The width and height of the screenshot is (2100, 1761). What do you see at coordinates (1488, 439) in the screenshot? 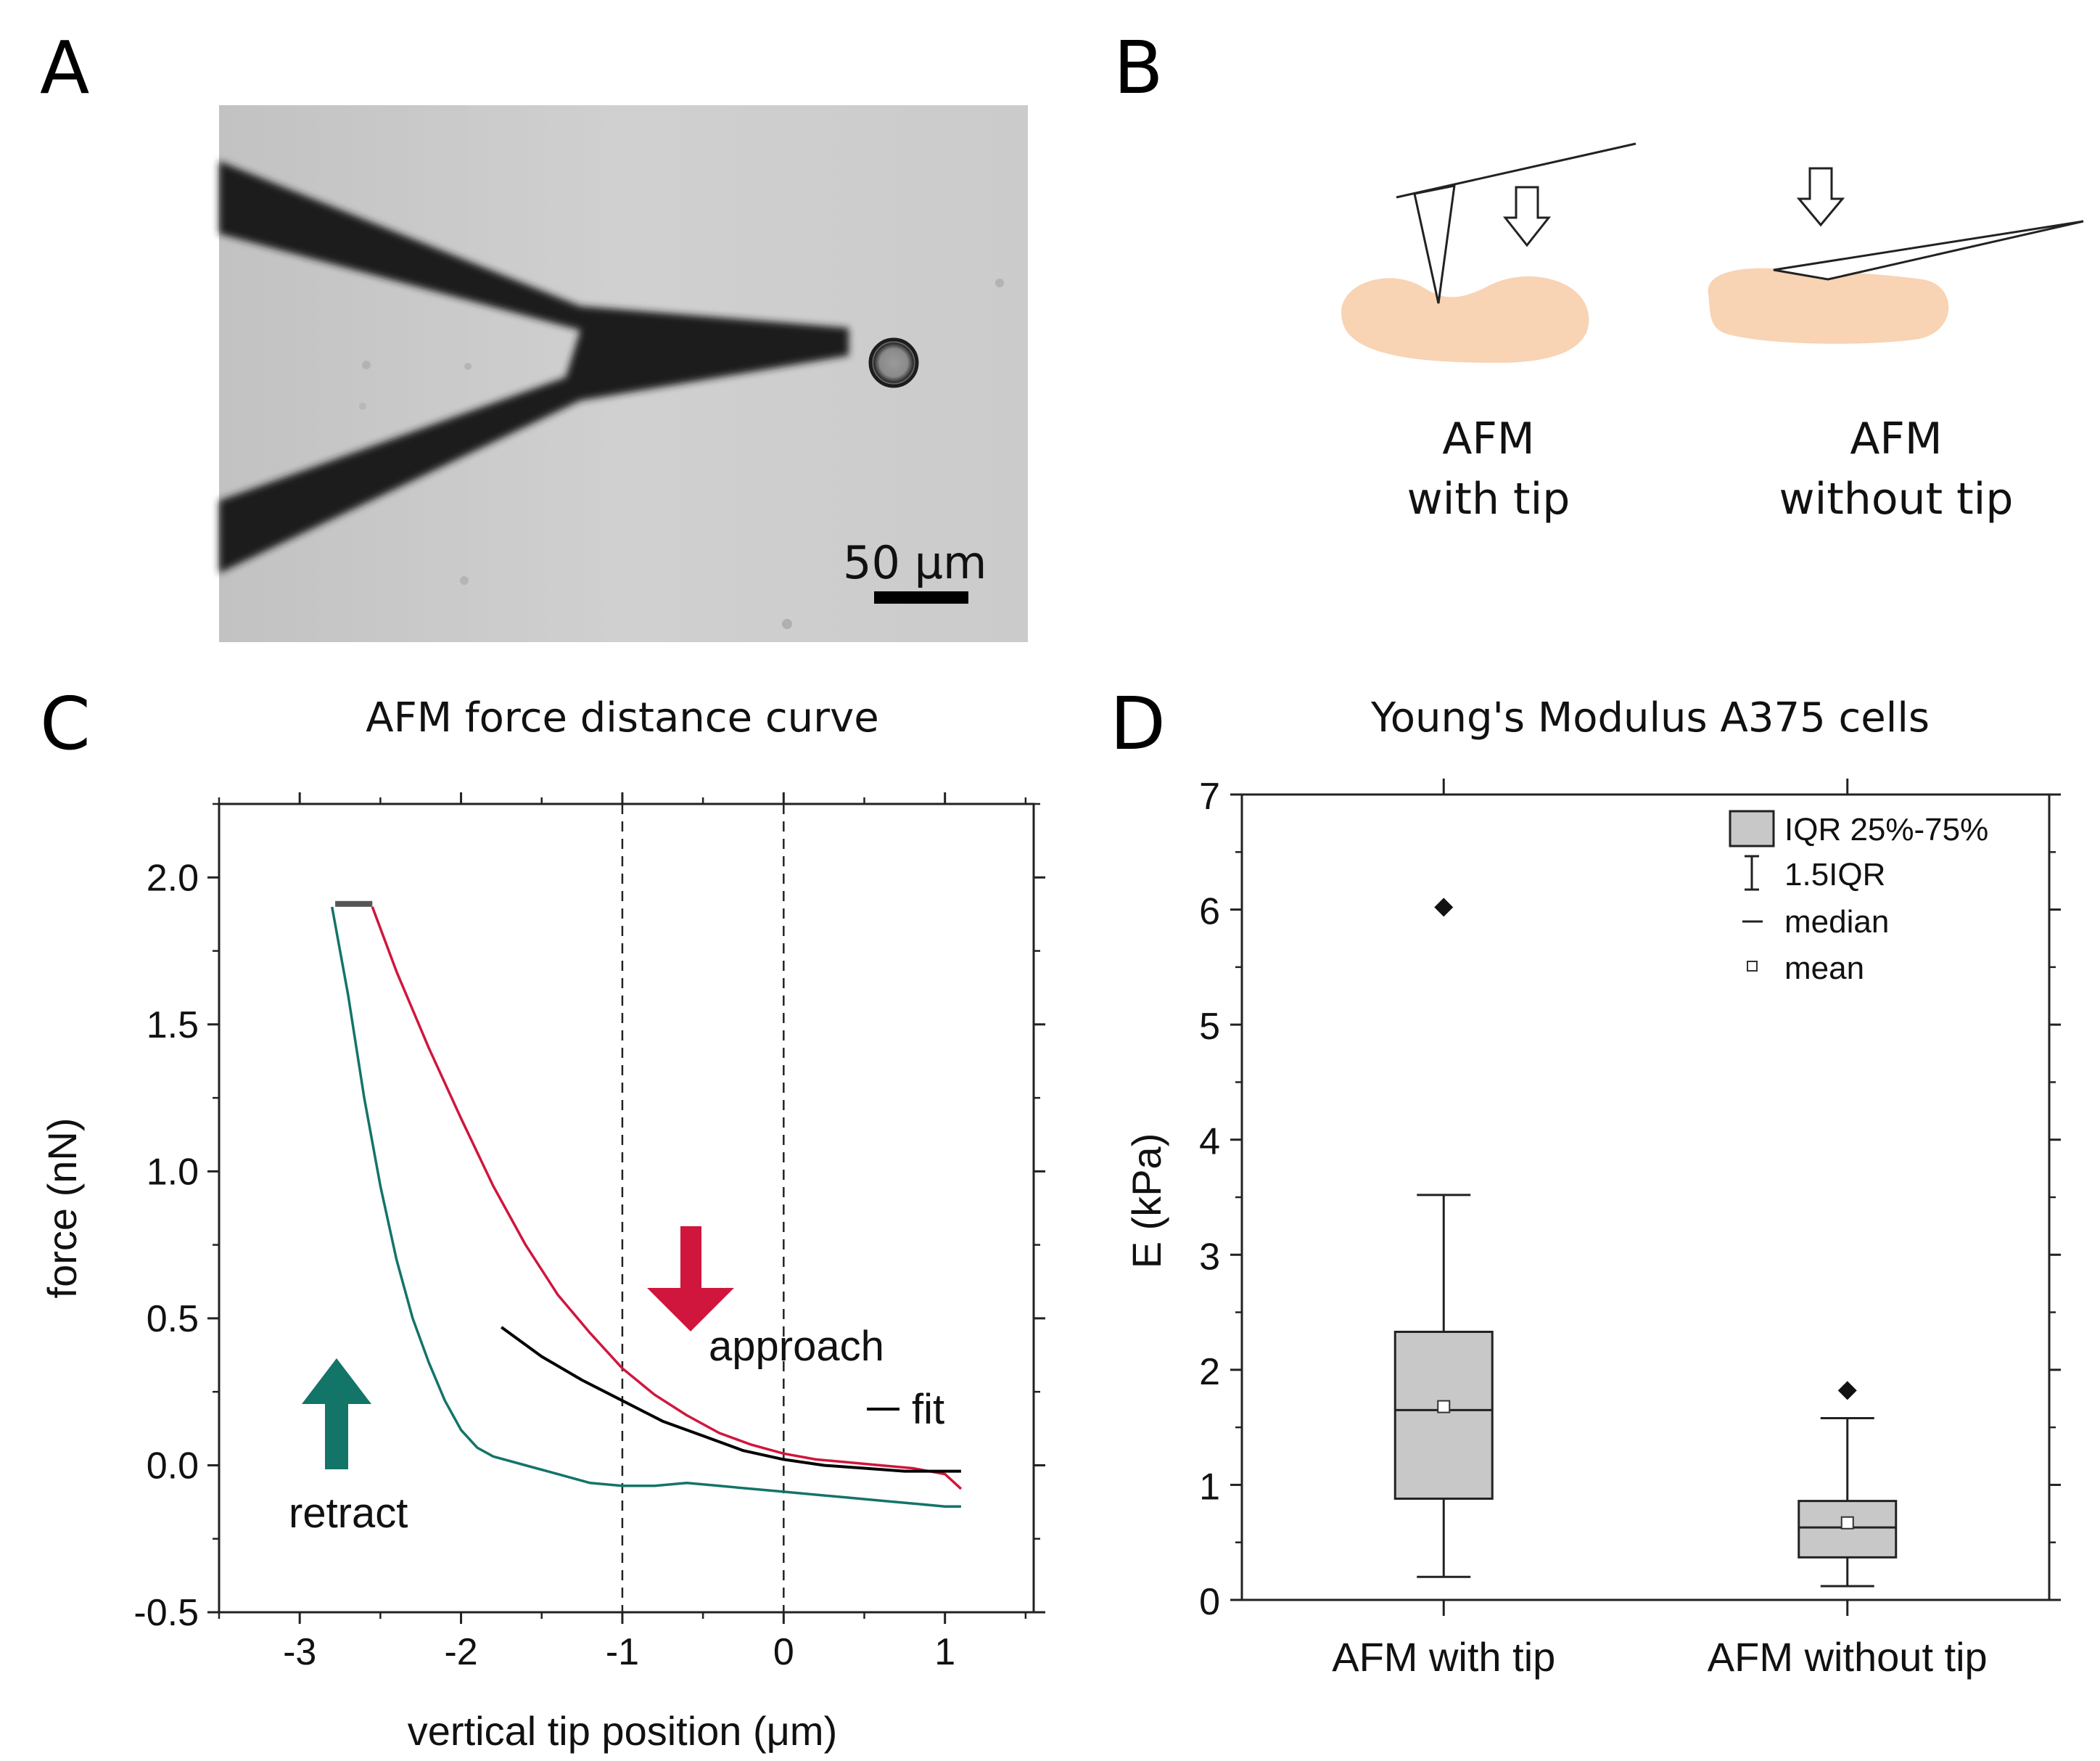
I see `caption-left-line1: AFM` at bounding box center [1488, 439].